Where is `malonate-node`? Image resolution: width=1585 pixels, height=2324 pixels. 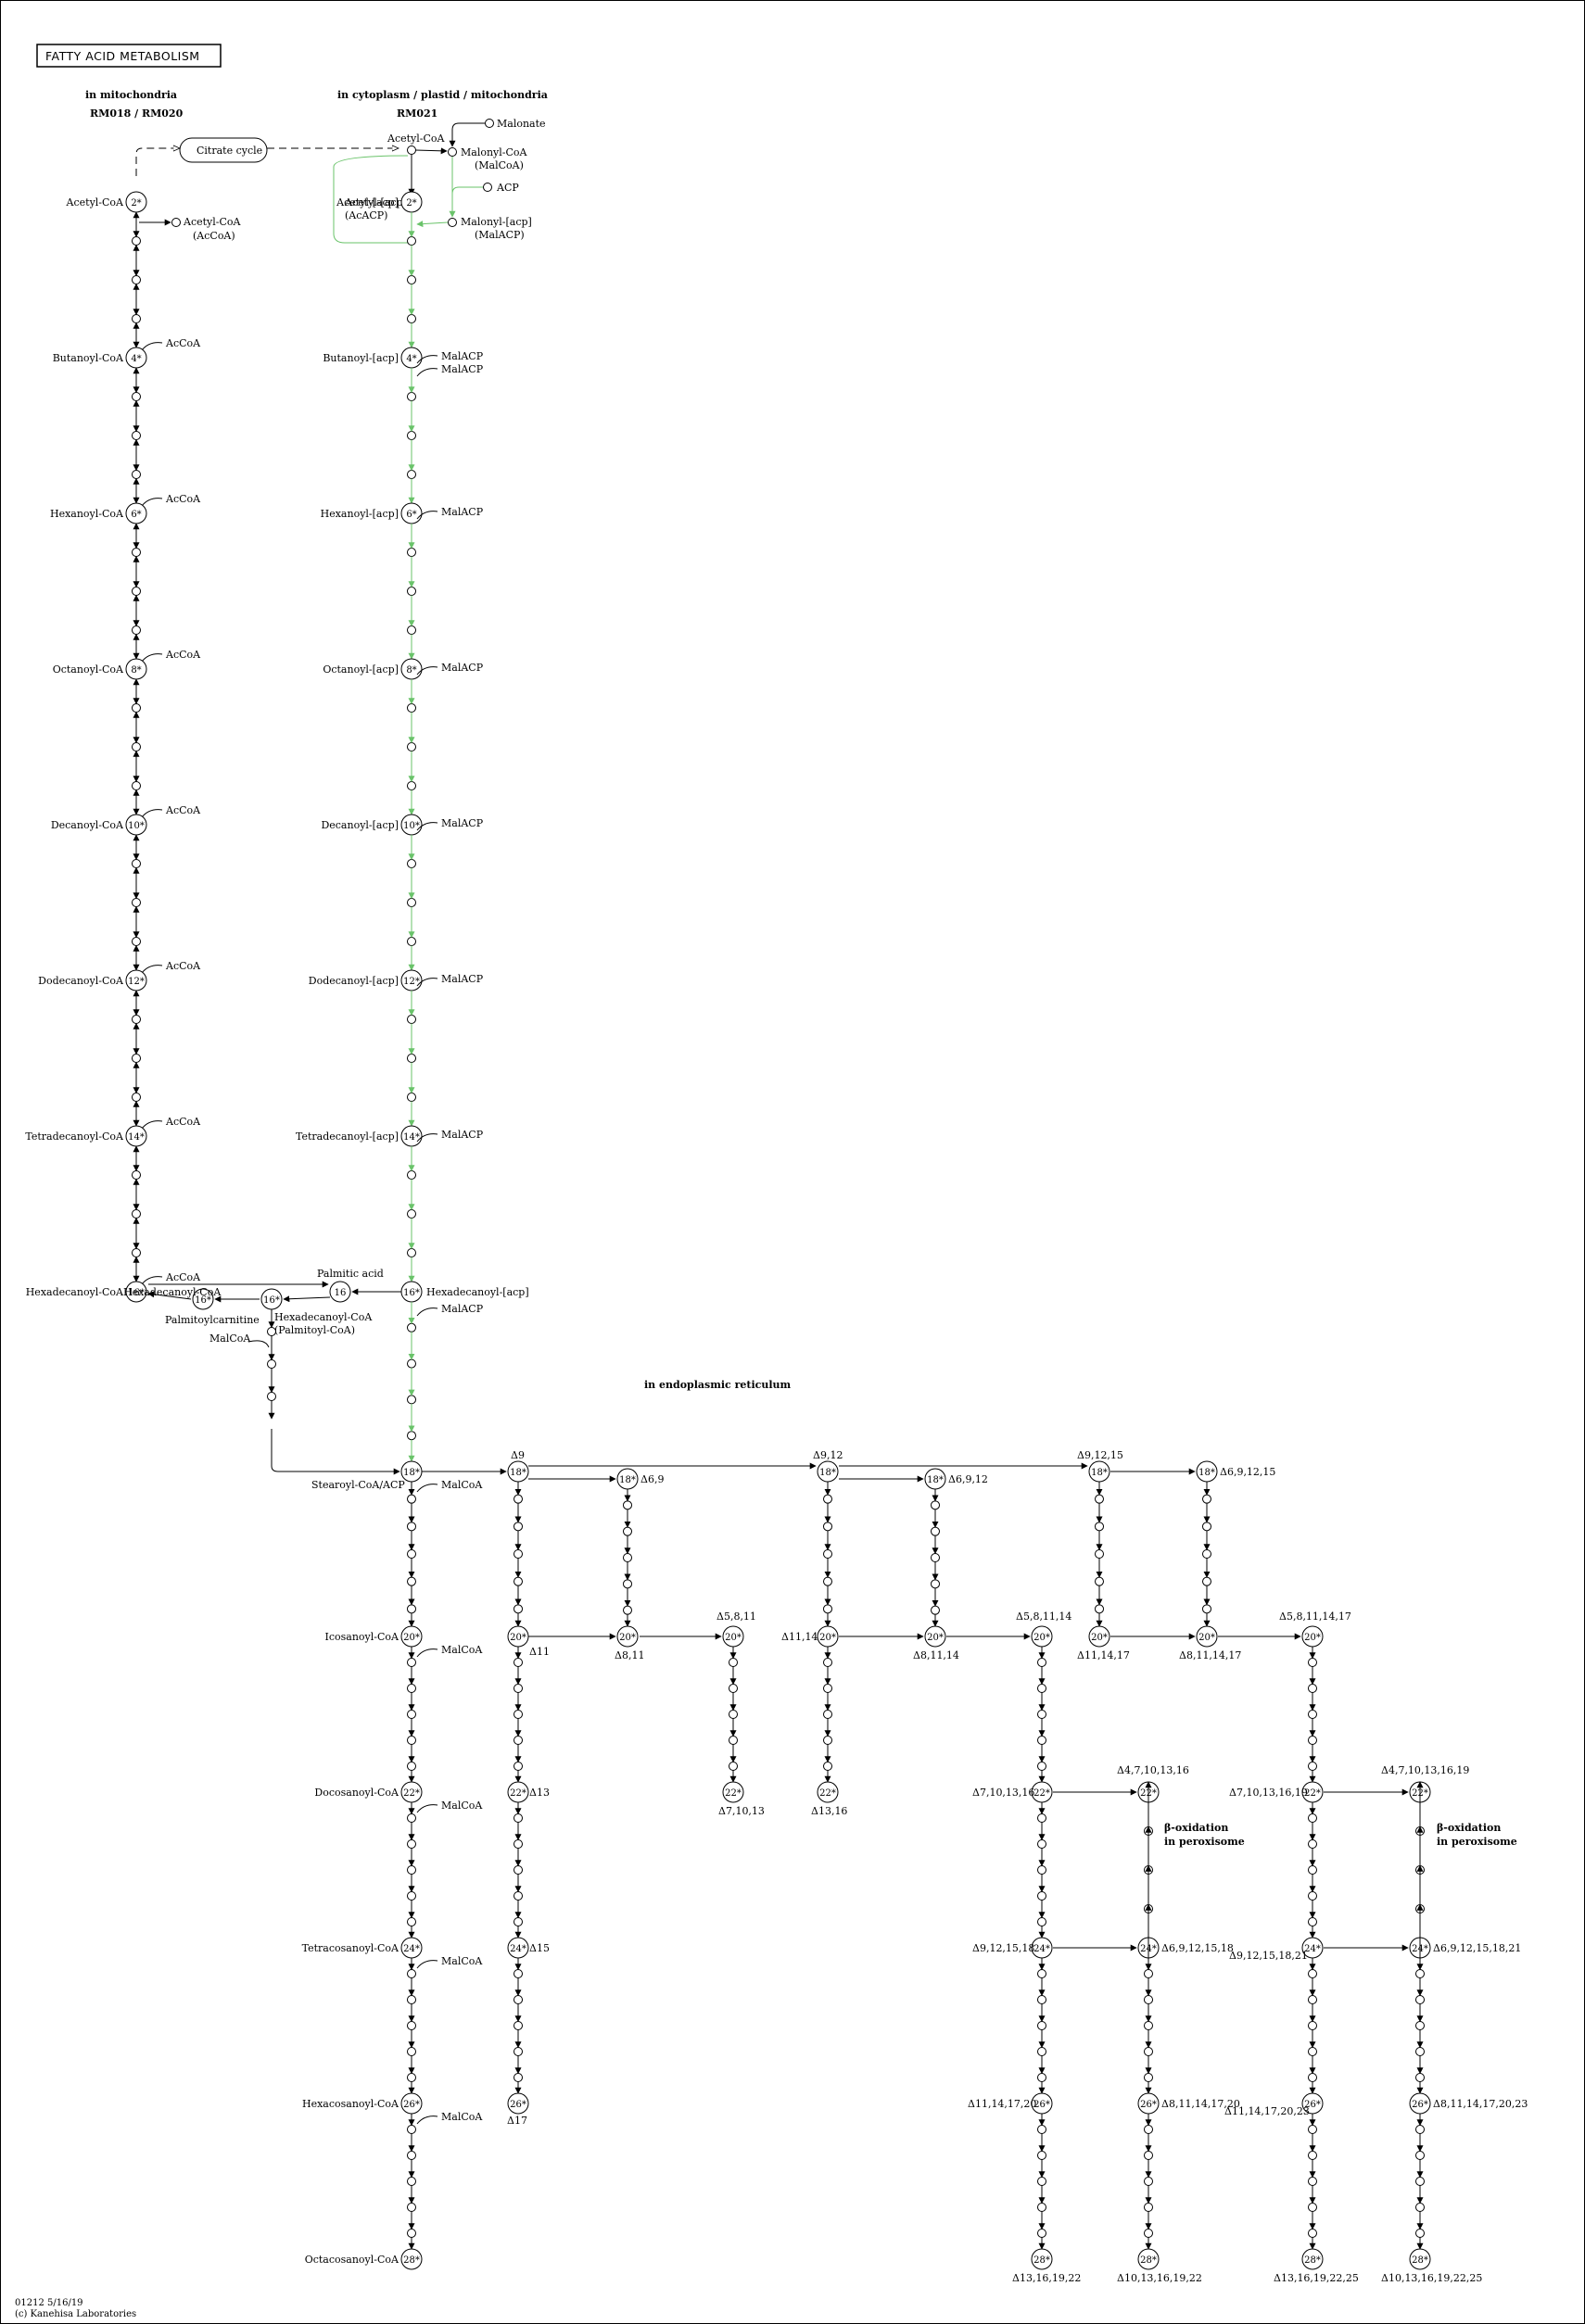
malonate-node is located at coordinates (489, 123).